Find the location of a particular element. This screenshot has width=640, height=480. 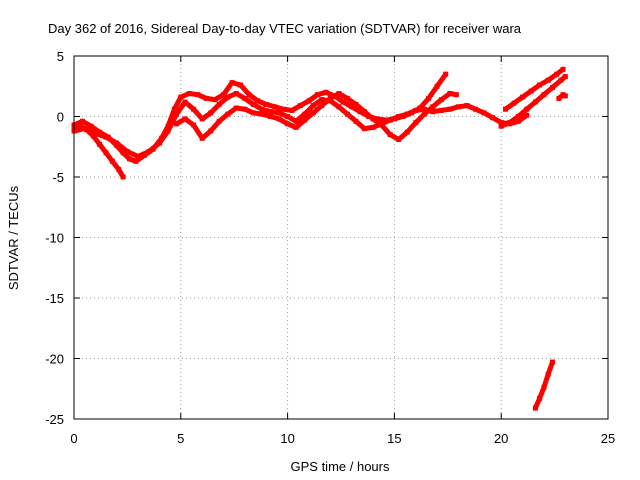

series-trace-g is located at coordinates (562, 96).